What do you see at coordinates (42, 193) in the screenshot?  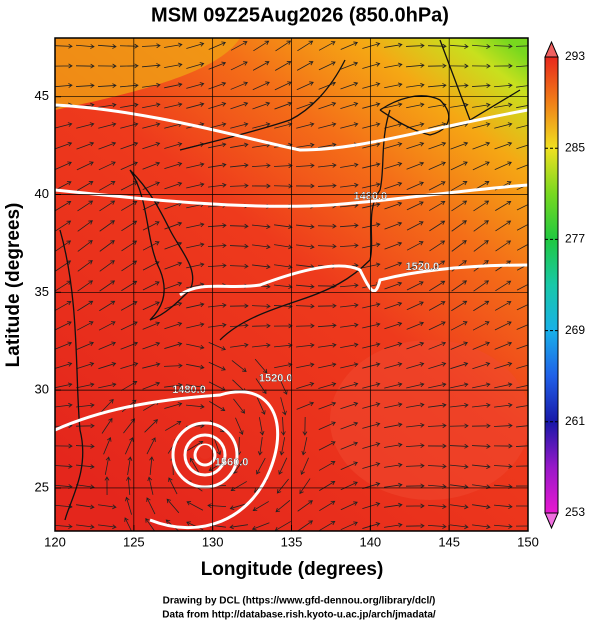 I see `y-tick-label: 40` at bounding box center [42, 193].